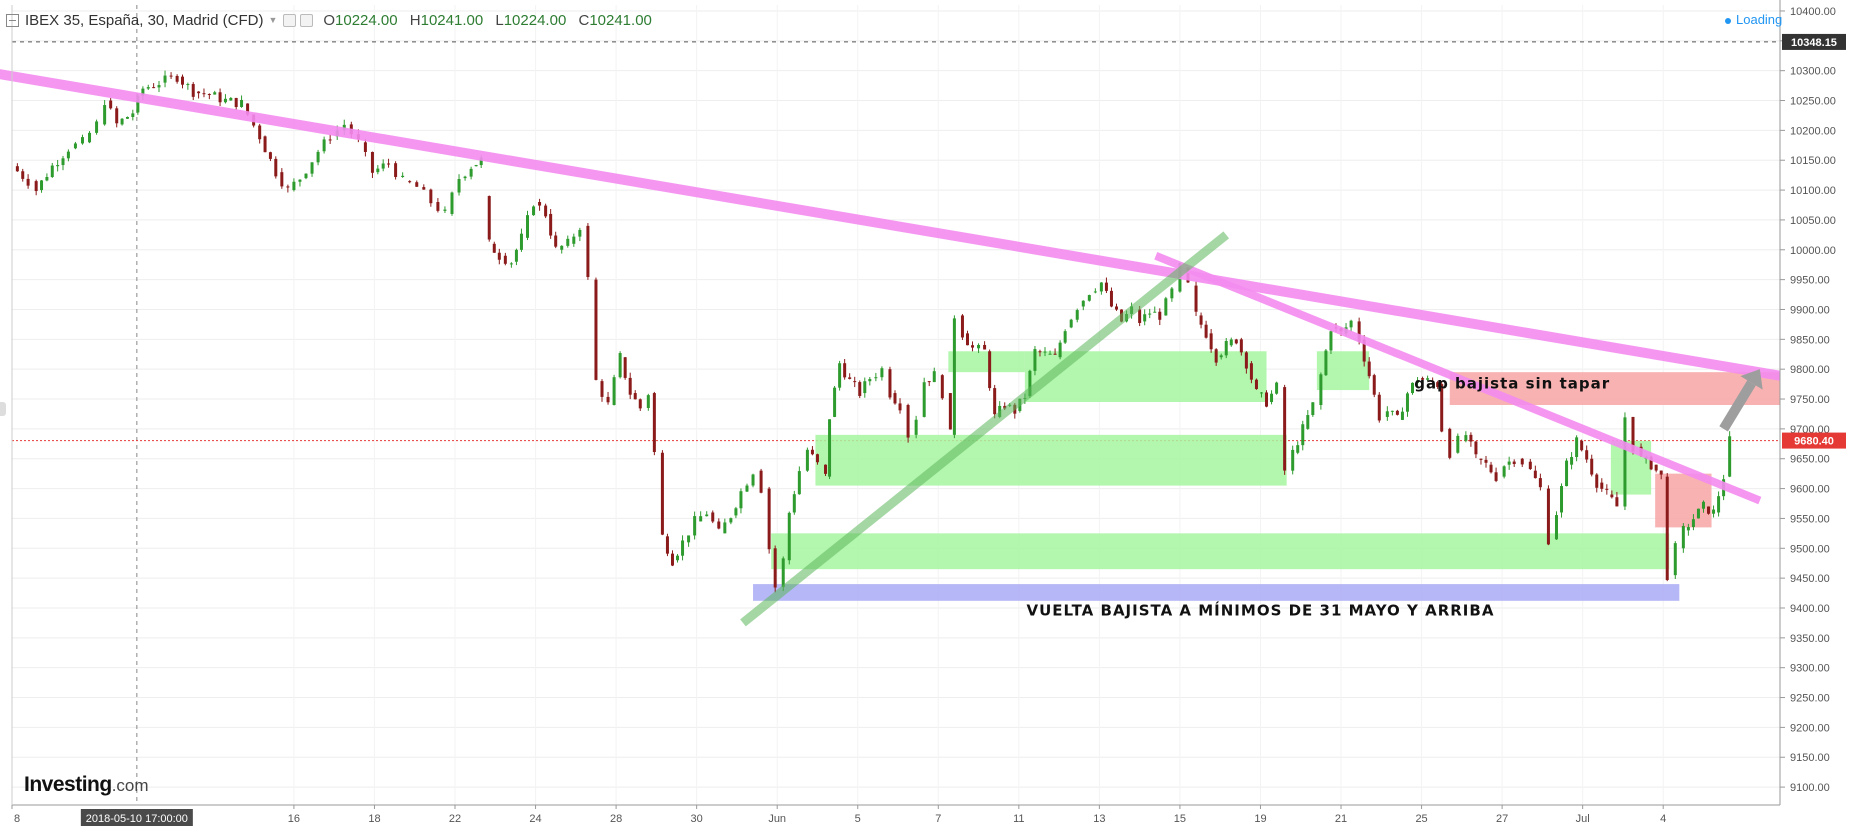  What do you see at coordinates (1814, 413) in the screenshot?
I see `y-axis-bg` at bounding box center [1814, 413].